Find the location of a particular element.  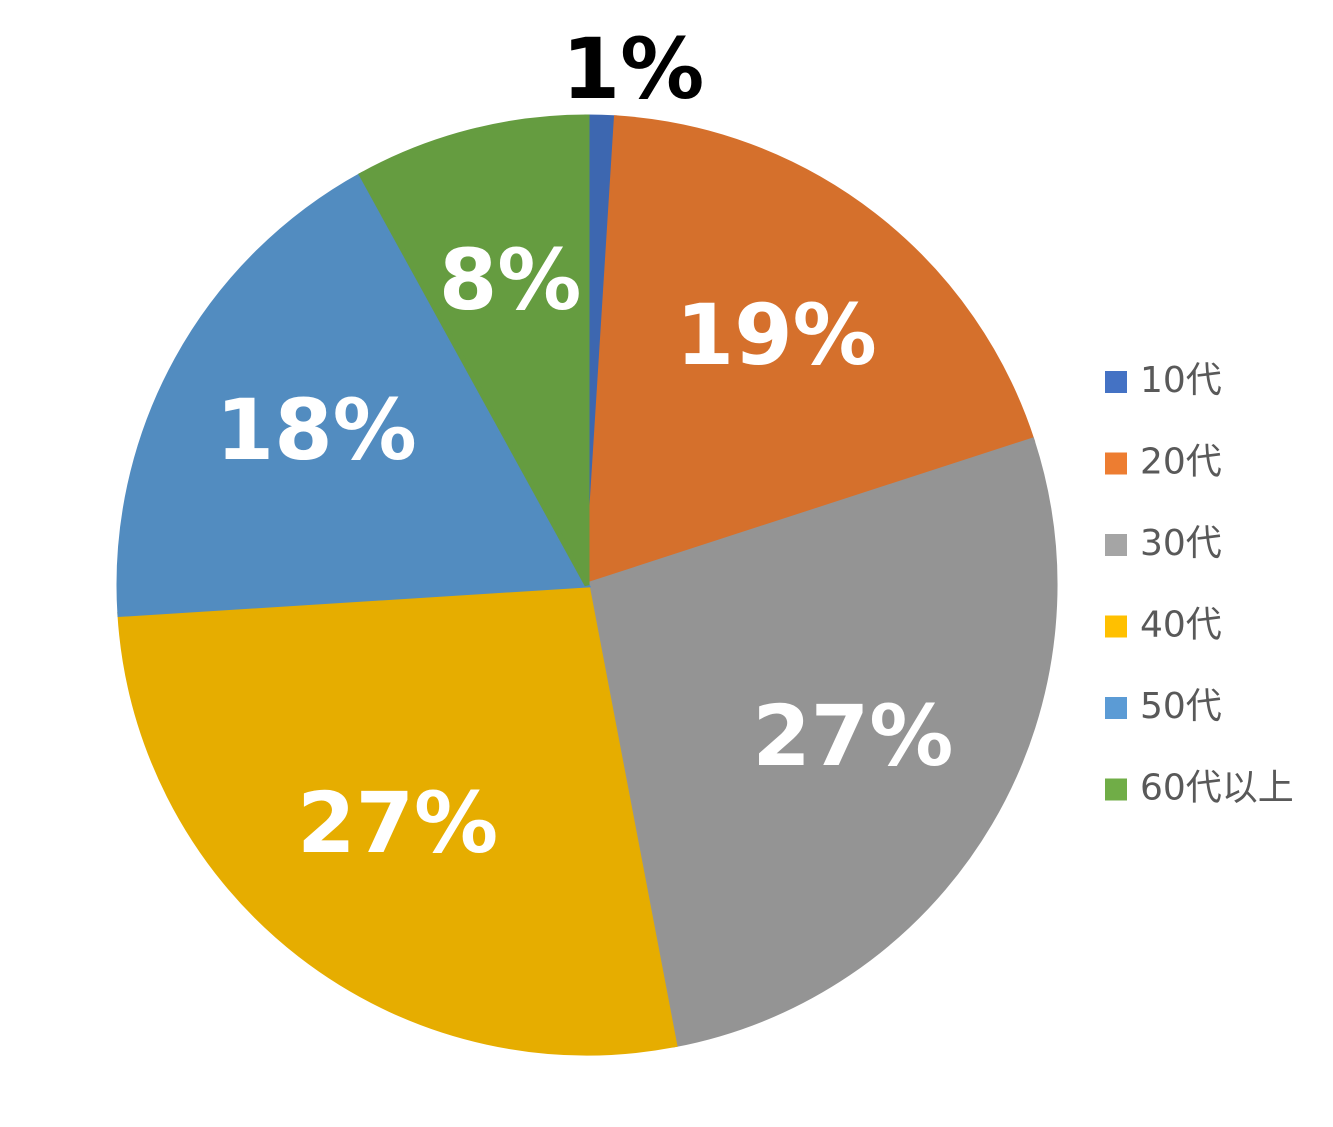

legend-label: 30代 is located at coordinates (1181, 543).